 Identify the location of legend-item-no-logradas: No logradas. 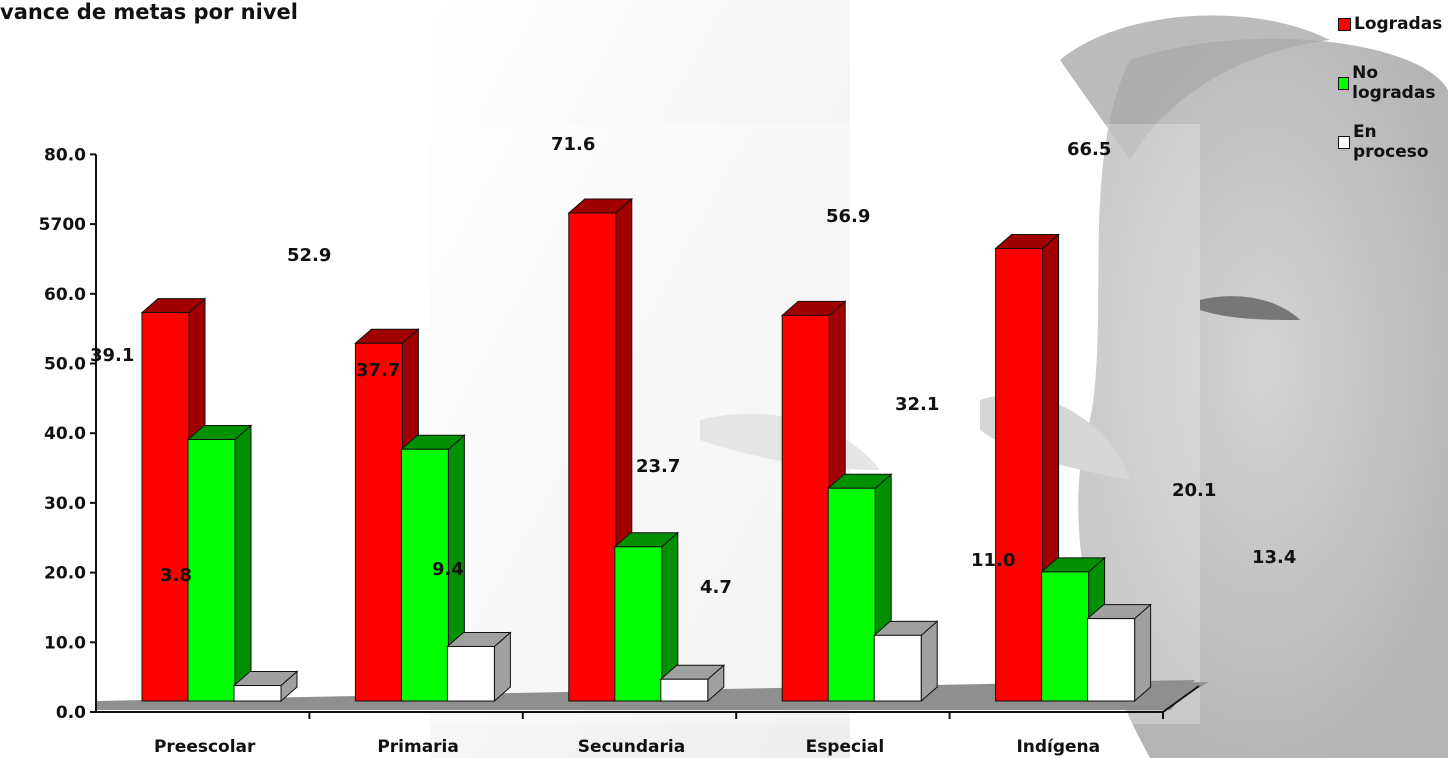
(1393, 83).